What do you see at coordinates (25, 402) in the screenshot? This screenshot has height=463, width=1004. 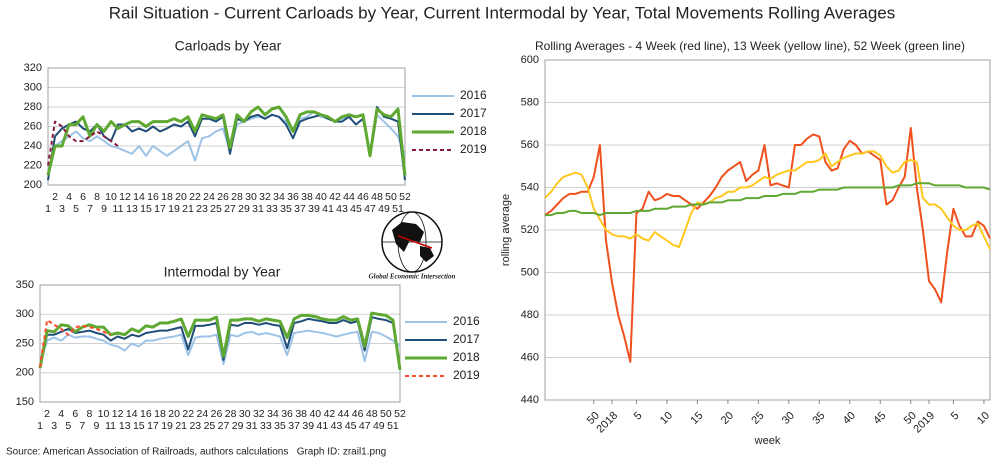 I see `y-tick-label: 150` at bounding box center [25, 402].